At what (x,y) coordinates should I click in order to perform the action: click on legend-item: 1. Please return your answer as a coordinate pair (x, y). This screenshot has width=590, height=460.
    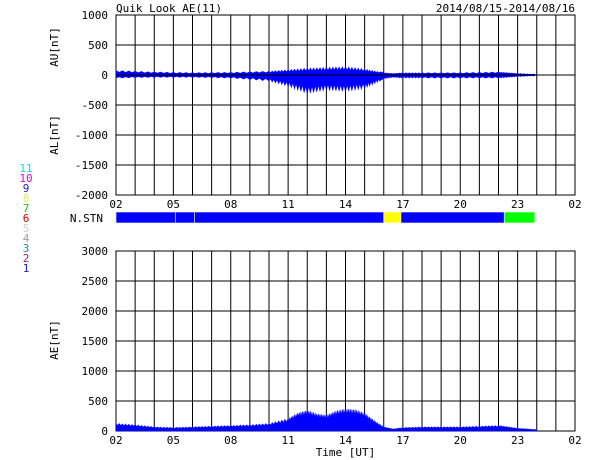
    Looking at the image, I should click on (26, 268).